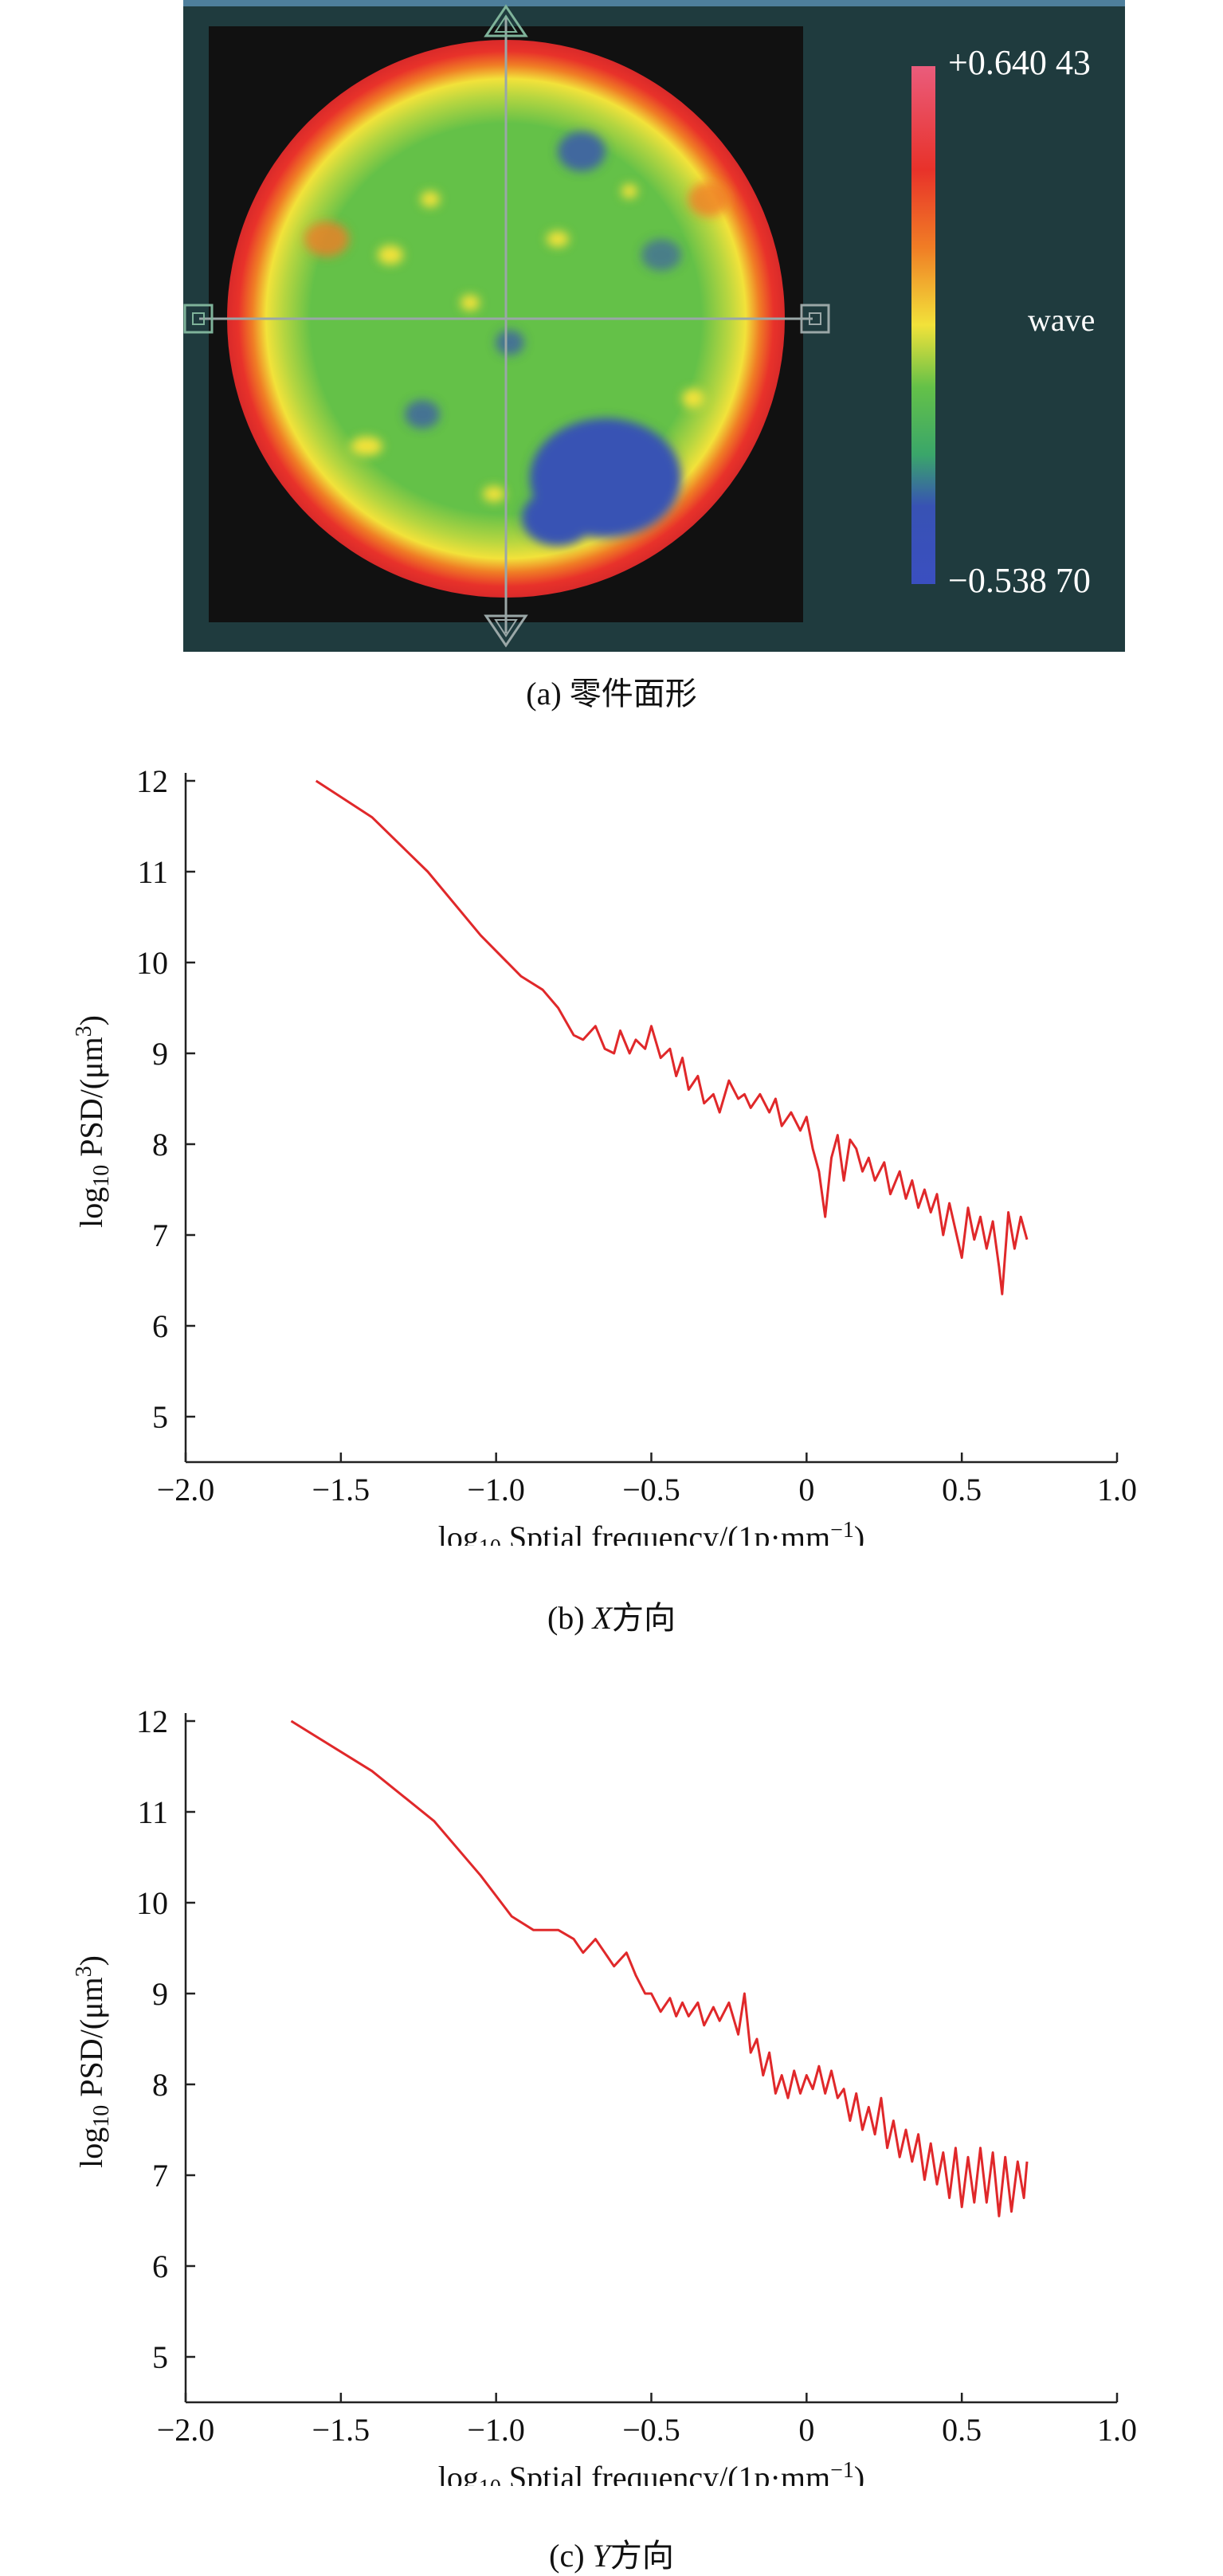 Image resolution: width=1223 pixels, height=2576 pixels. Describe the element at coordinates (571, 2556) in the screenshot. I see `caption-c-prefix: (c)` at that location.